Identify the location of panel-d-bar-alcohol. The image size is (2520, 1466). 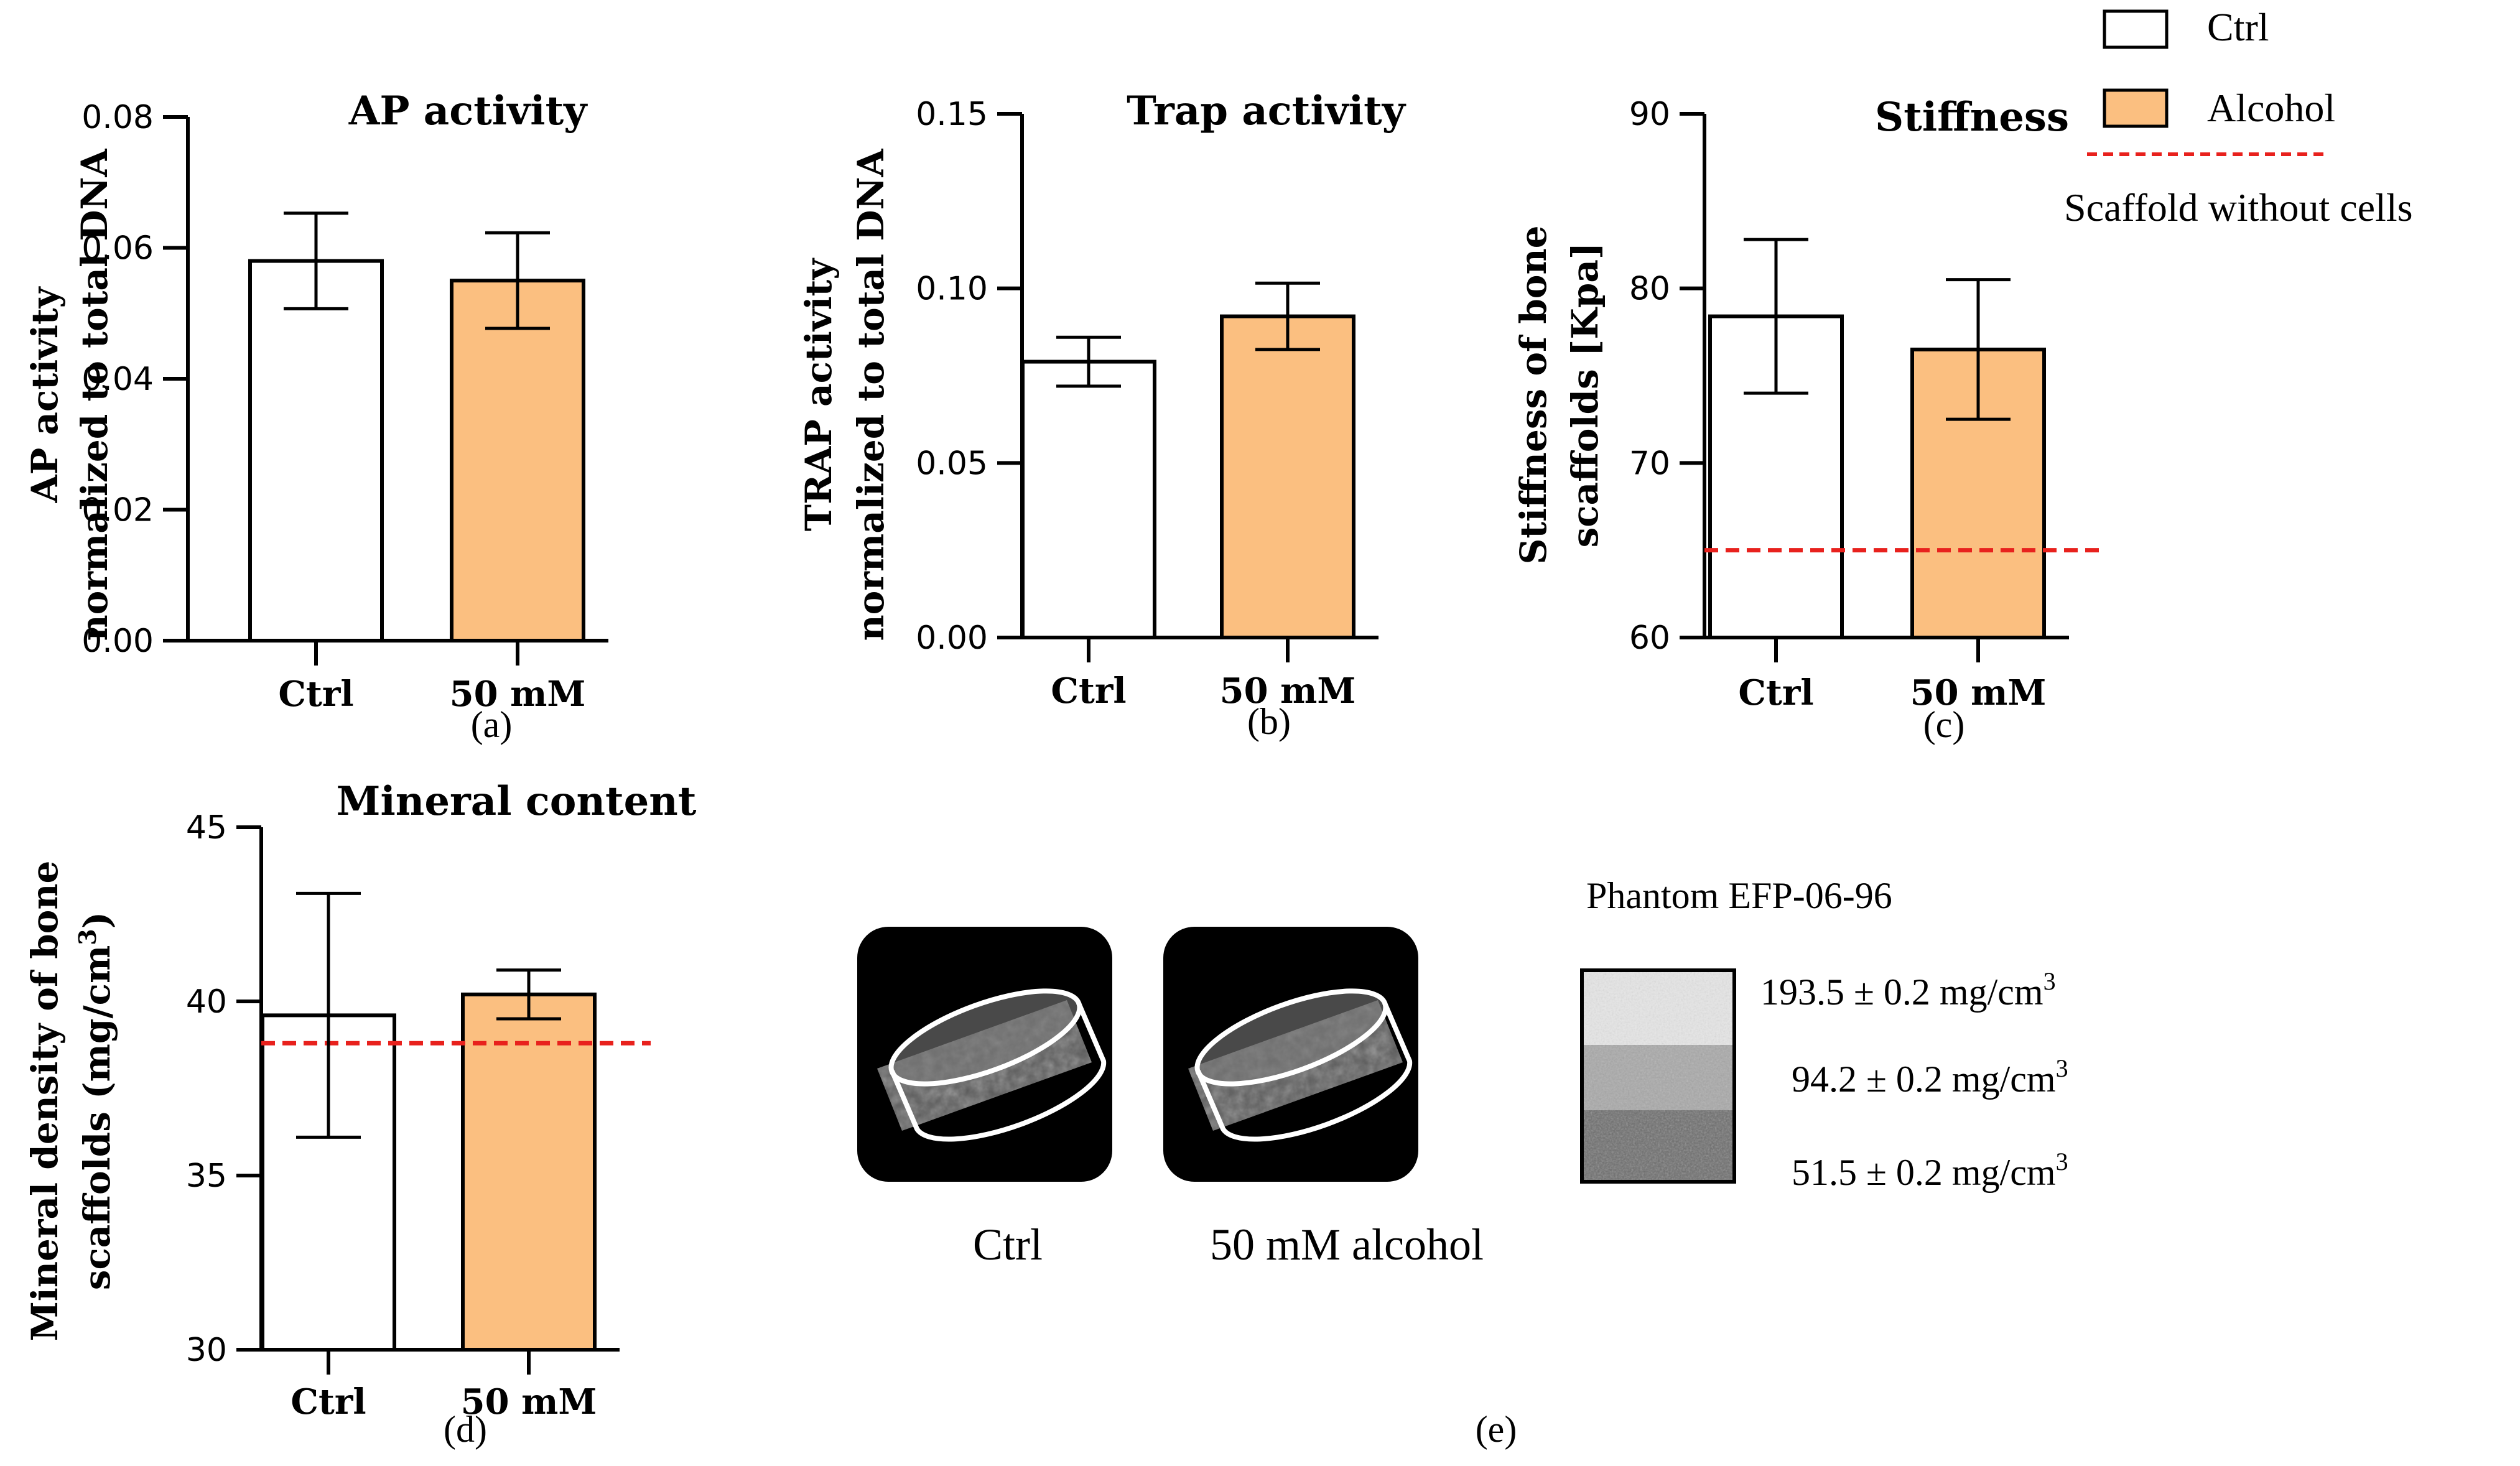
(529, 1172).